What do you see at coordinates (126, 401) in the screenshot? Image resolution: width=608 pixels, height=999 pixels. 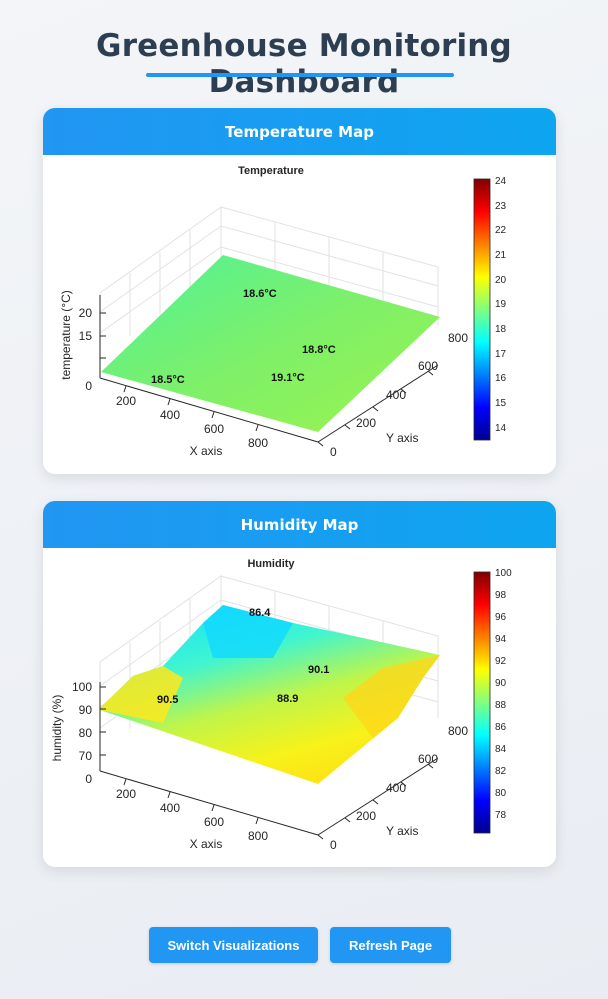 I see `temperature-x-tick: 200` at bounding box center [126, 401].